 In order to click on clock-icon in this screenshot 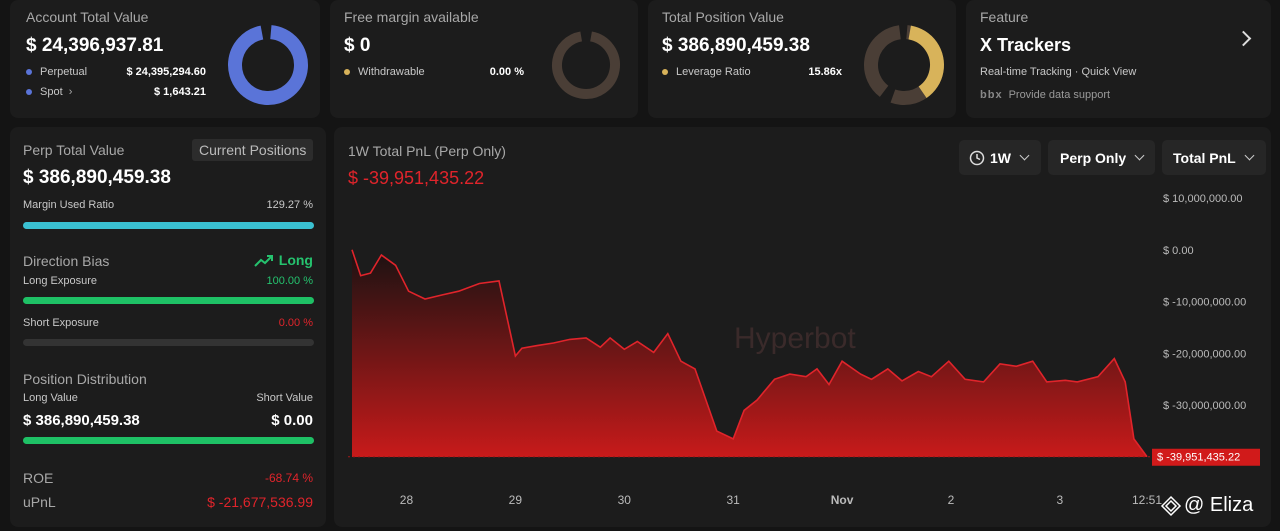, I will do `click(977, 157)`.